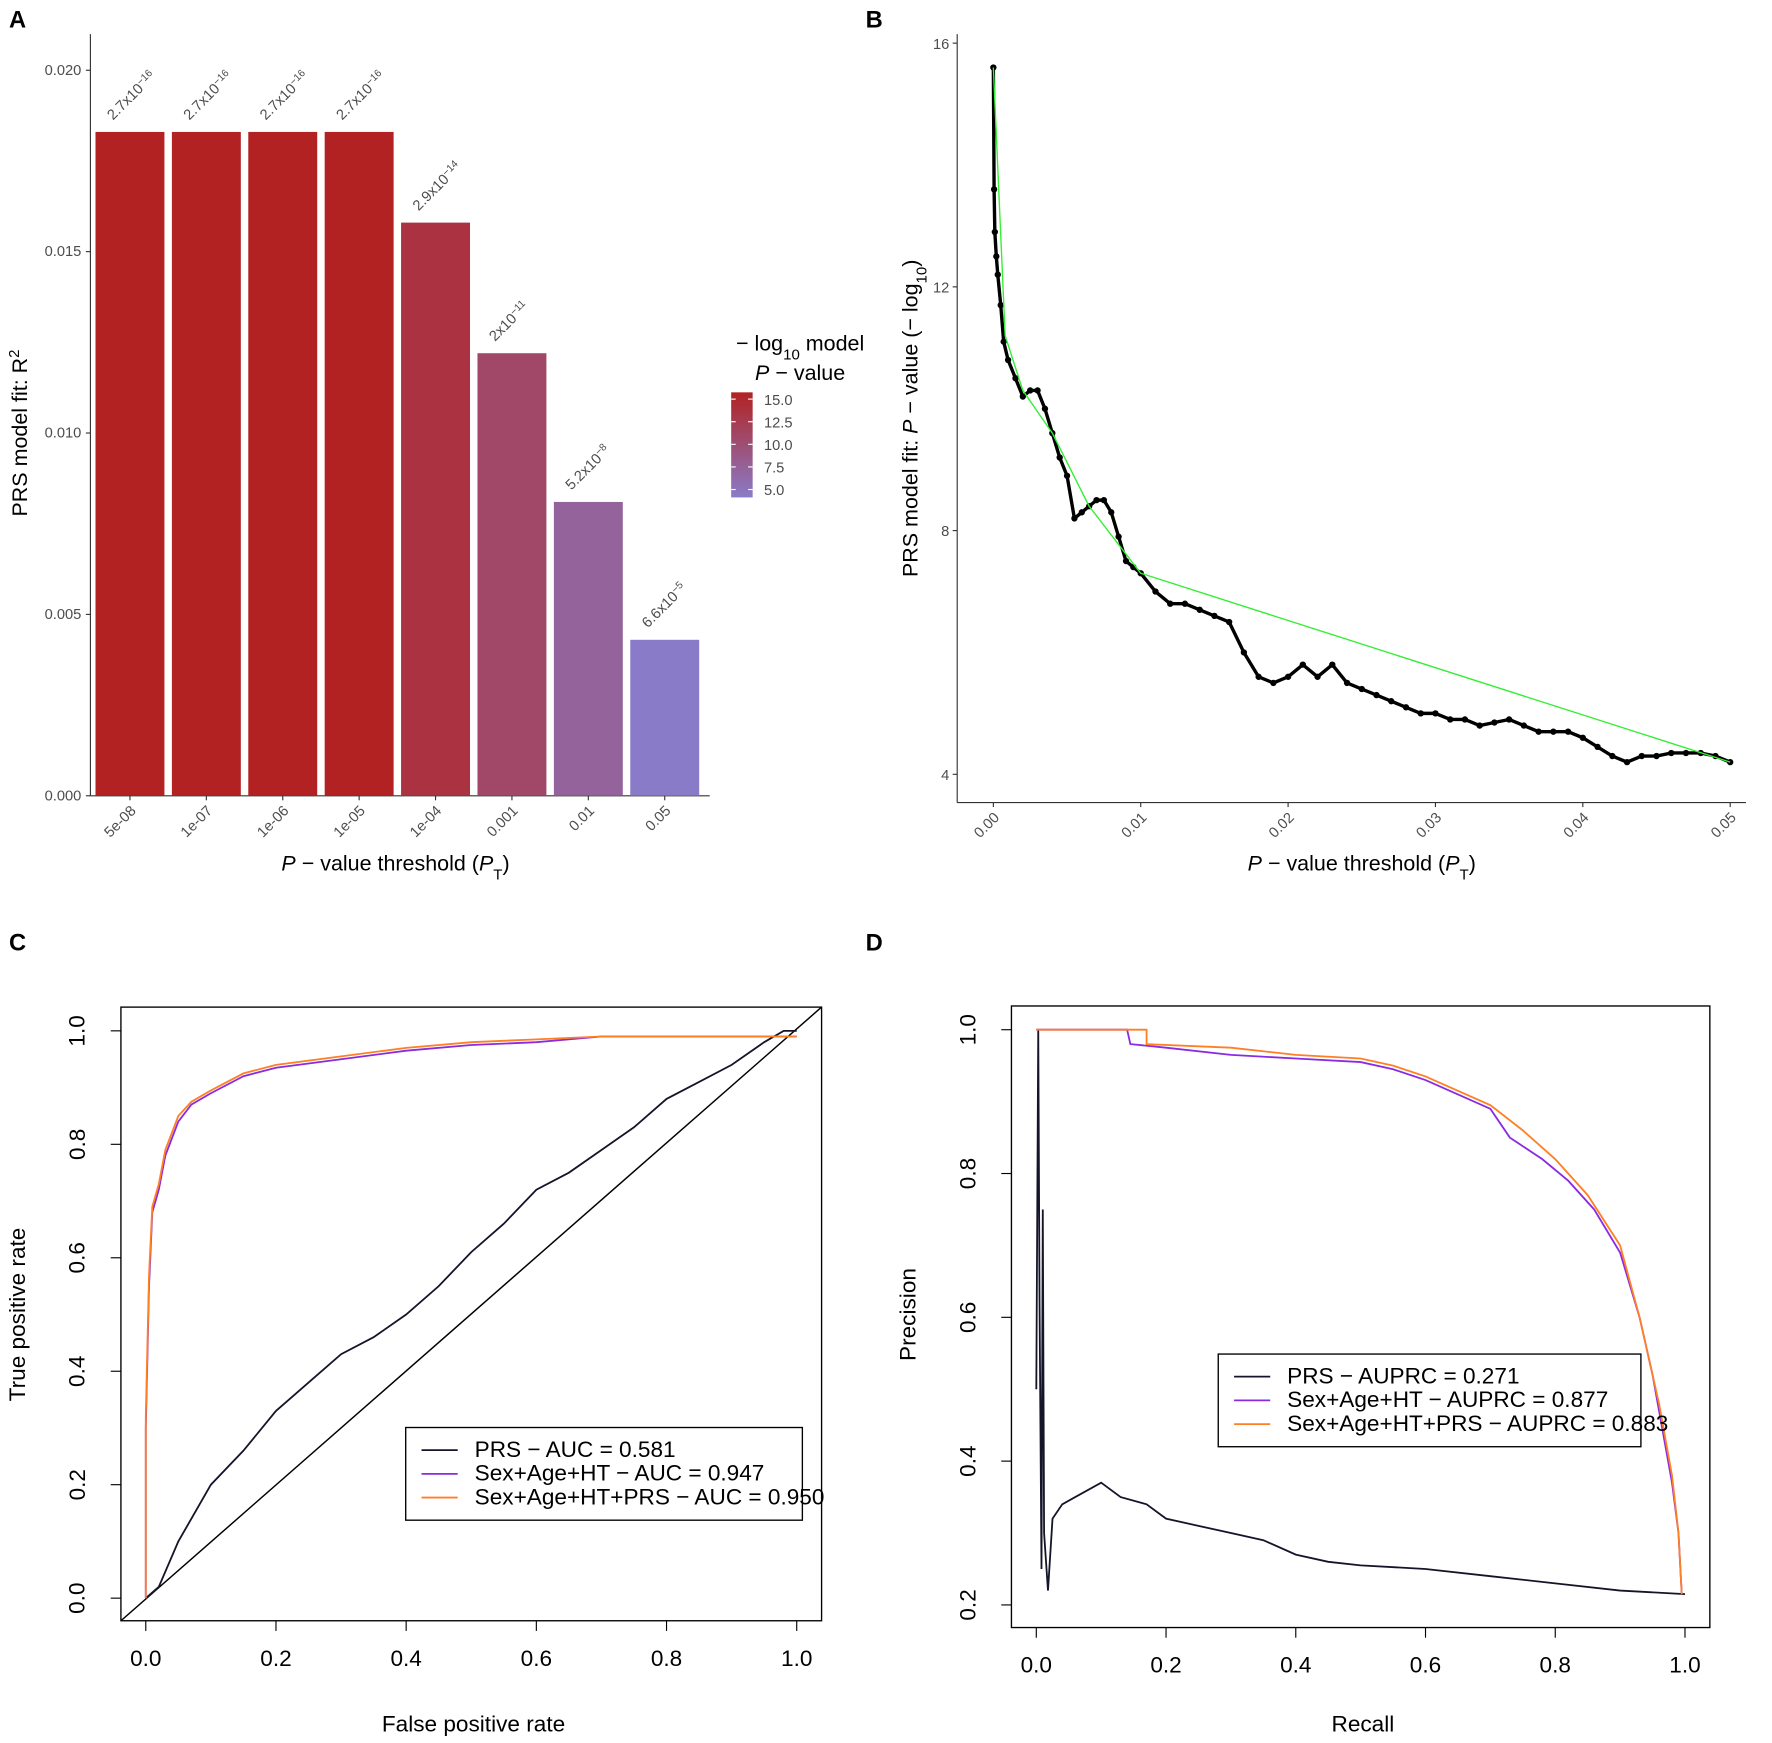  I want to click on y-tick-label: 0.010, so click(63, 434).